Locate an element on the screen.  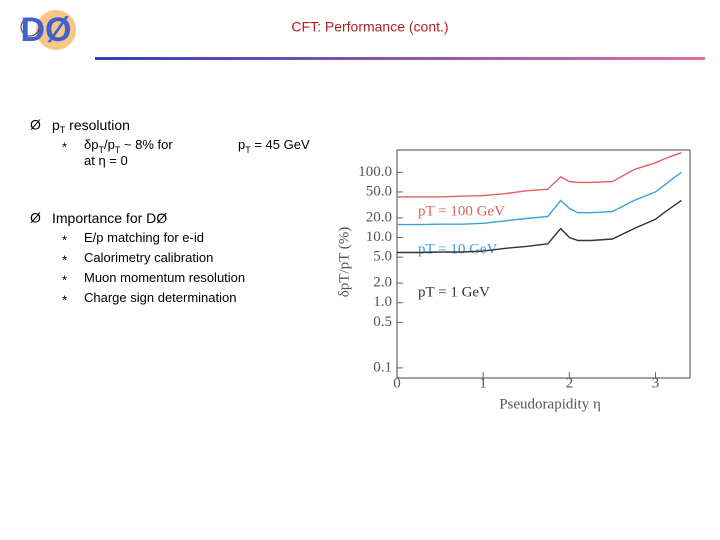
bullet-text: pT resolution is located at coordinates (91, 126).